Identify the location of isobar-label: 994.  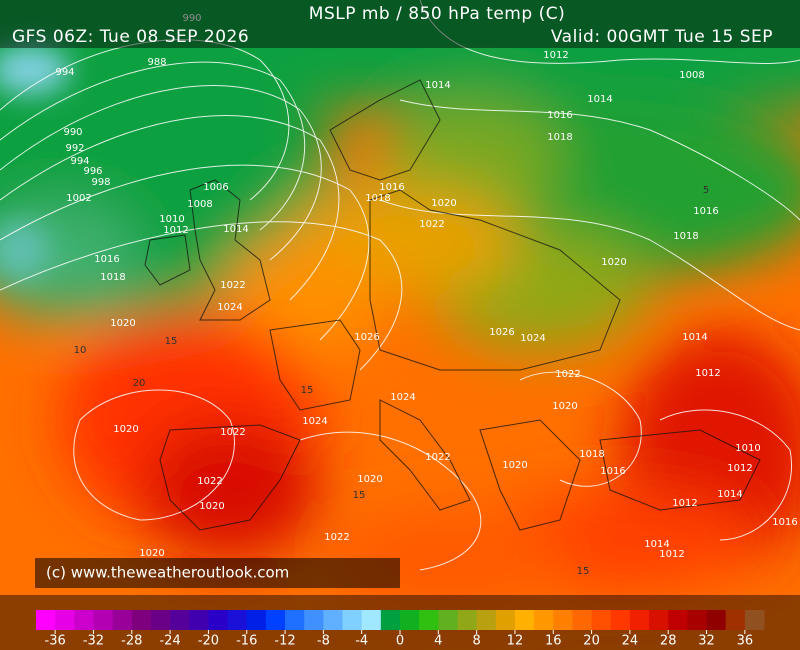
(64, 72).